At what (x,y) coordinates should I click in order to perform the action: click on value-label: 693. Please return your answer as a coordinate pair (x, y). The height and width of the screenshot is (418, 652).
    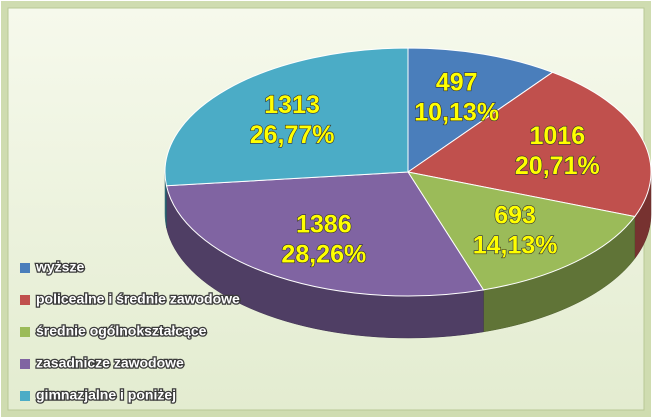
    Looking at the image, I should click on (515, 216).